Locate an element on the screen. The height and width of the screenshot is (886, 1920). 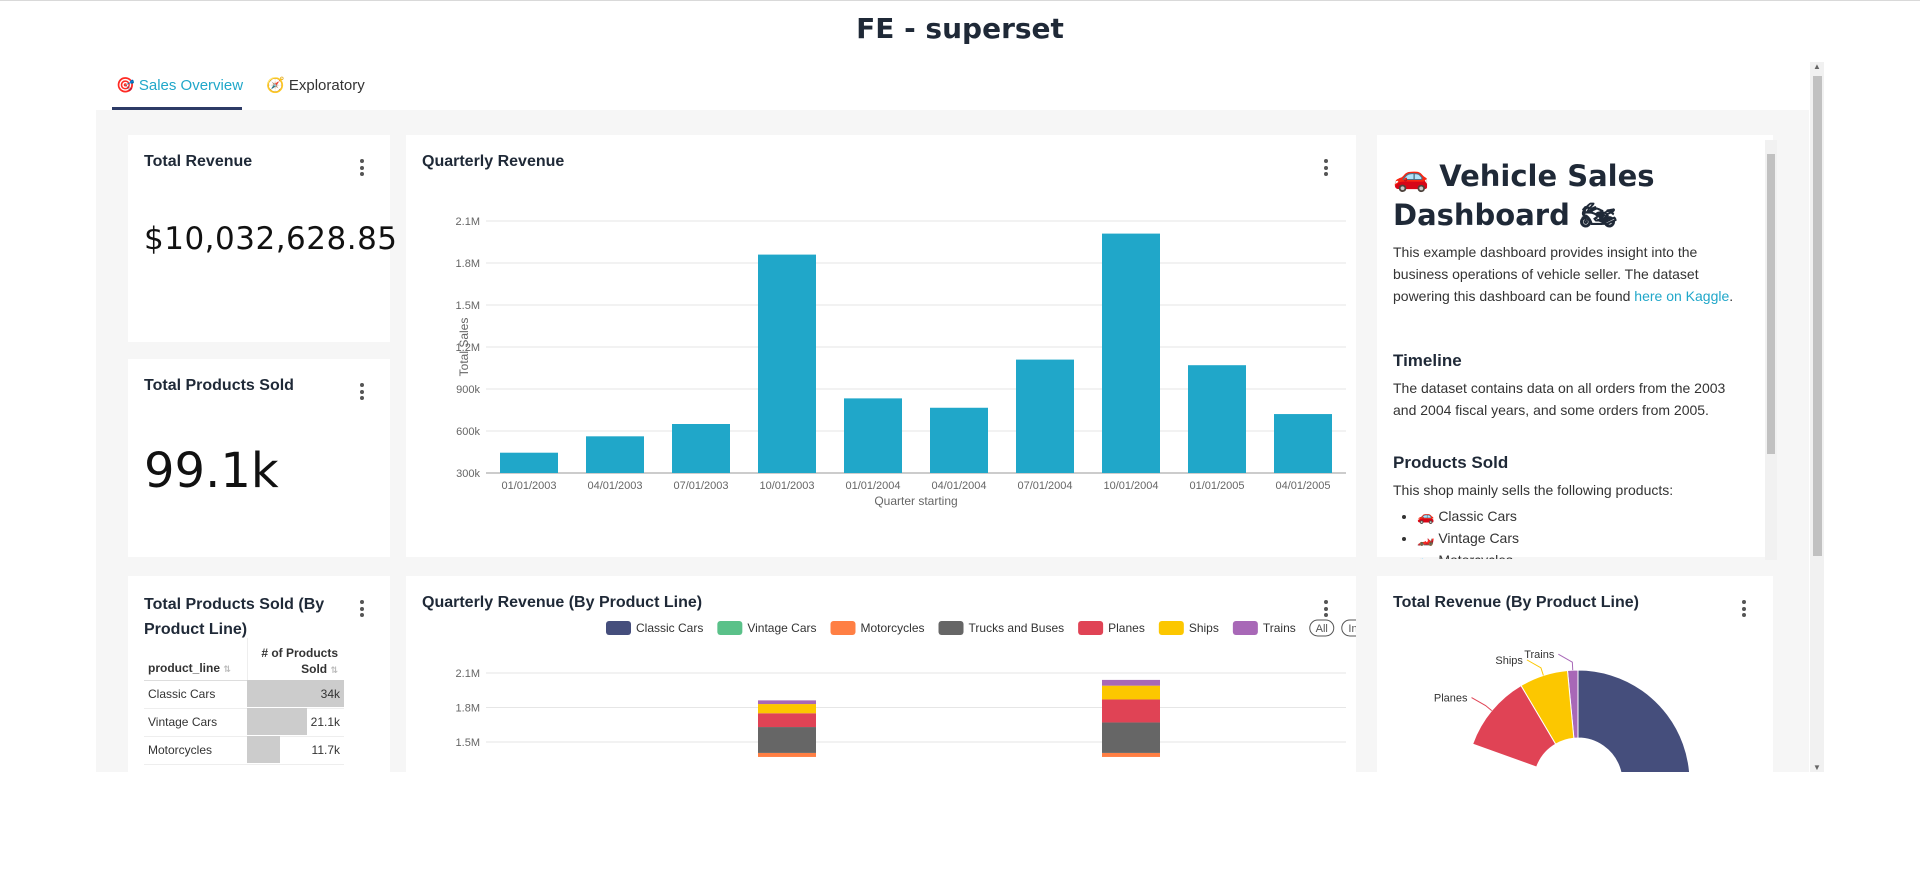
legend-item: Trucks and Buses is located at coordinates (1001, 628).